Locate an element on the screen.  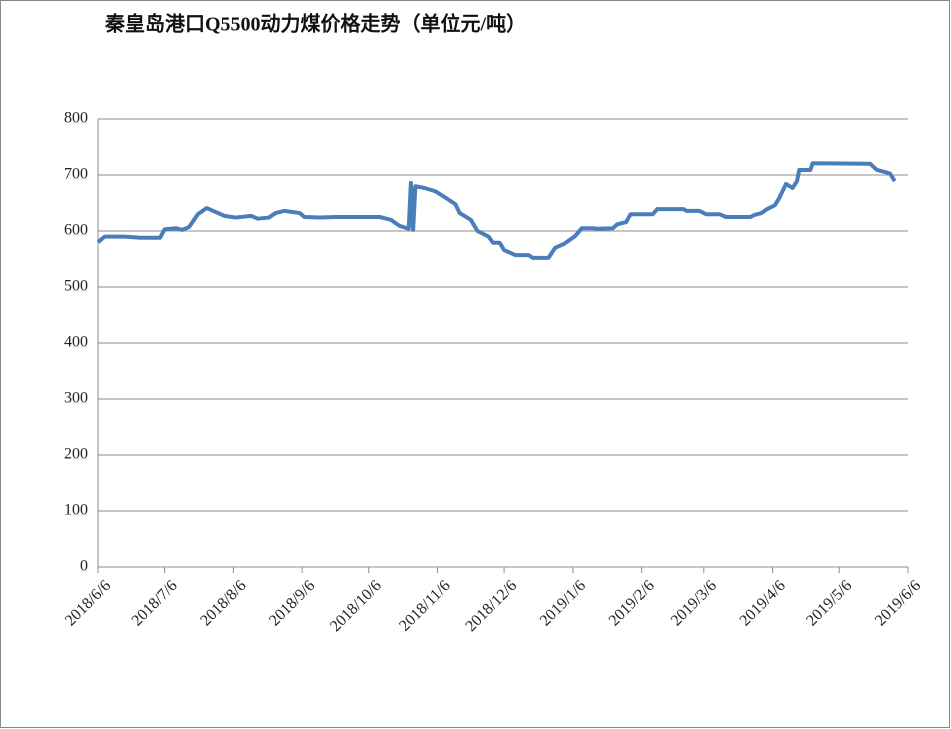
y-tick-label: 800 is located at coordinates (76, 118).